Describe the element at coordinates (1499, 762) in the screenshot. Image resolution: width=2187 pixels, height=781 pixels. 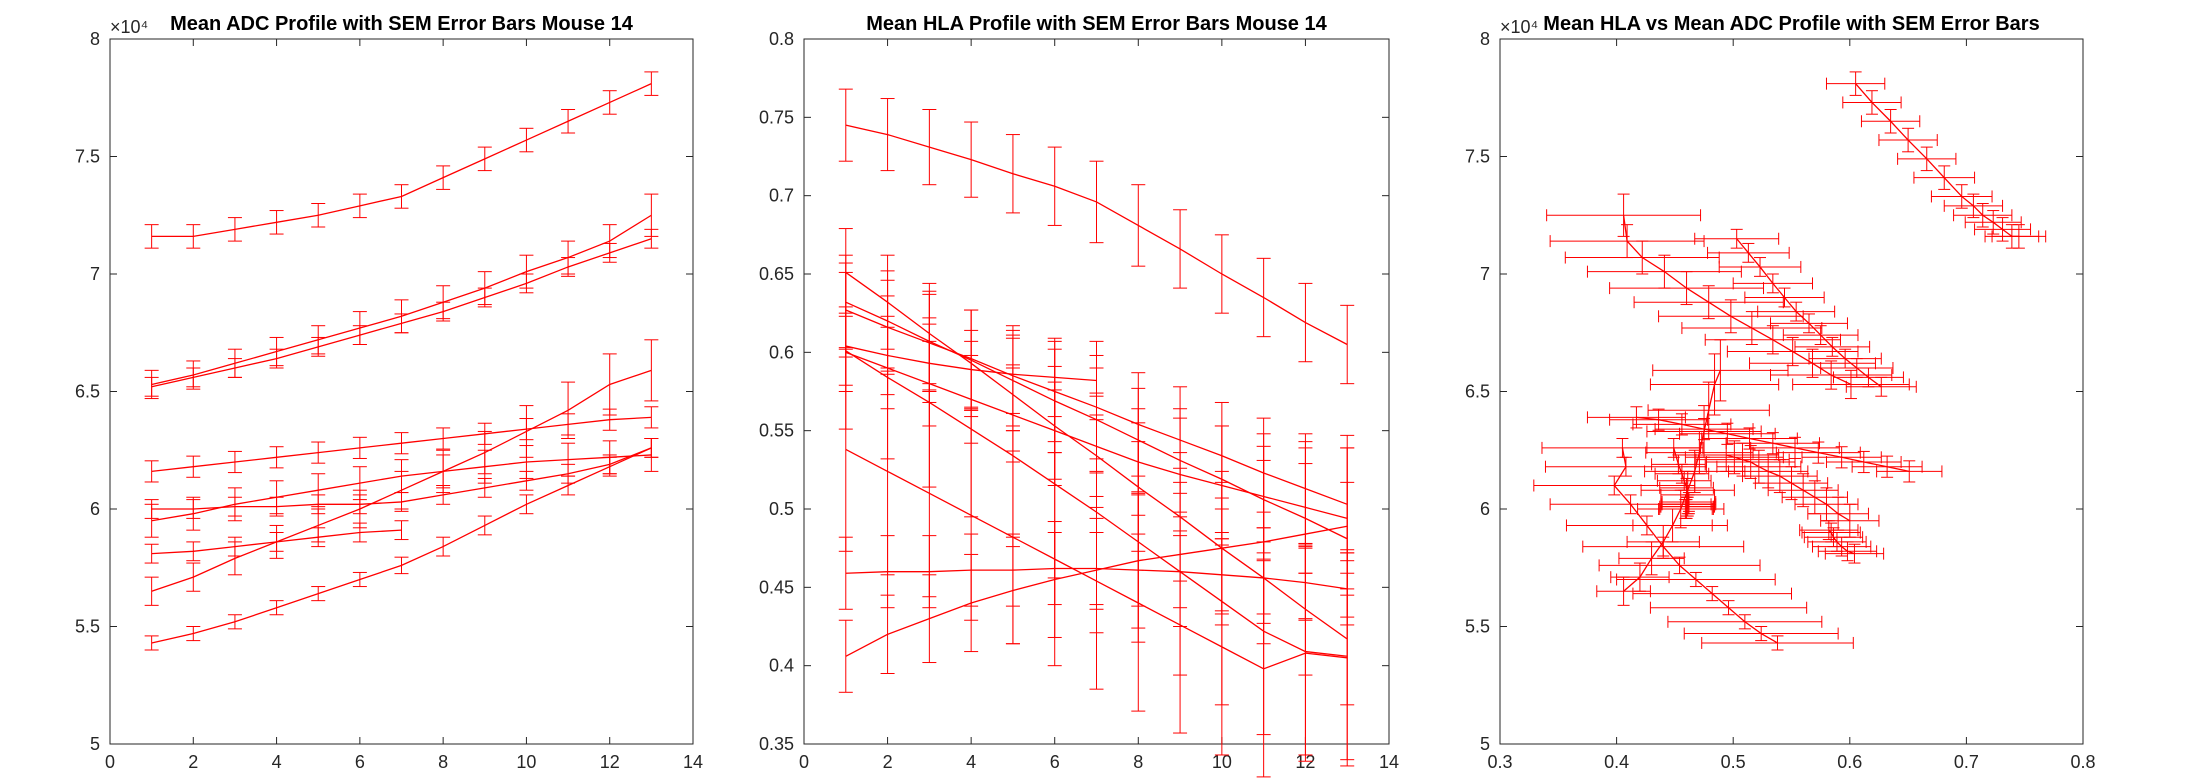
I see `x-tick-label: 0.3` at that location.